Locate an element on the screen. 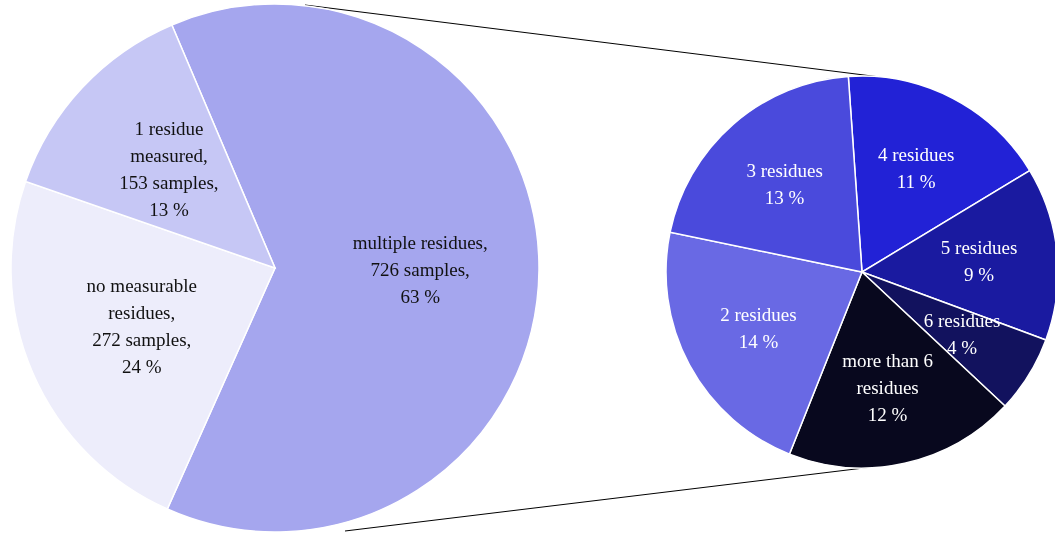 The image size is (1055, 533). slice-label: 4 residues is located at coordinates (916, 154).